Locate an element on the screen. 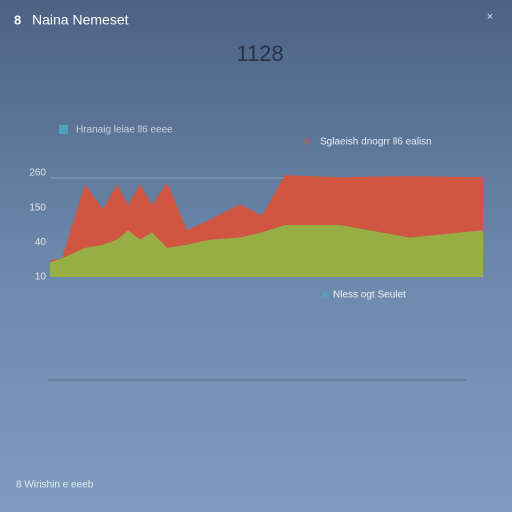  legend-label: Sglaeish dnogrr ll6 ealisn is located at coordinates (376, 142).